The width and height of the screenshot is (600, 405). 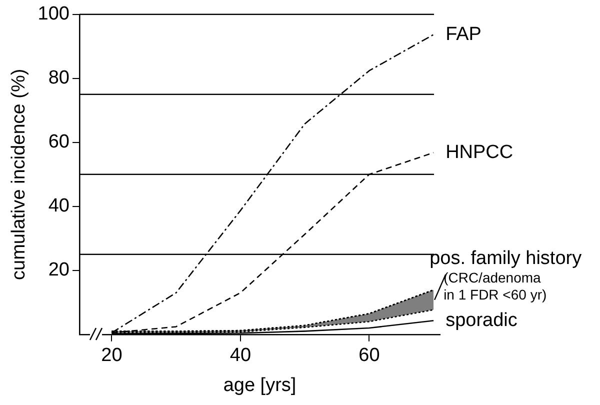 What do you see at coordinates (59, 78) in the screenshot?
I see `y-tick-label: 80` at bounding box center [59, 78].